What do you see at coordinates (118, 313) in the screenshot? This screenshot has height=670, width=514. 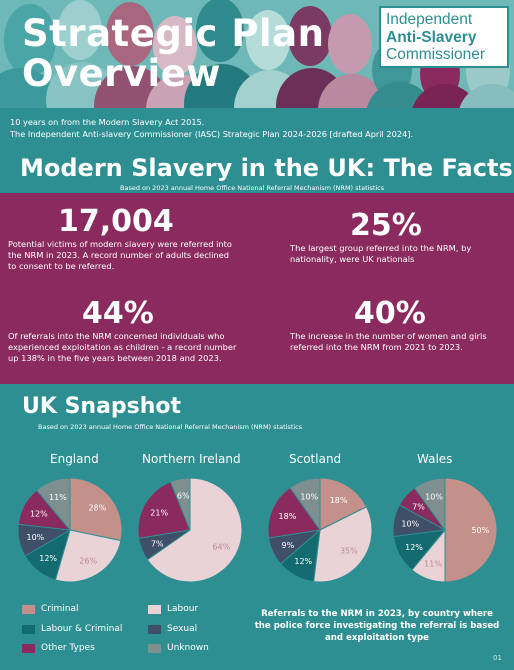 I see `fact-number: 44%` at bounding box center [118, 313].